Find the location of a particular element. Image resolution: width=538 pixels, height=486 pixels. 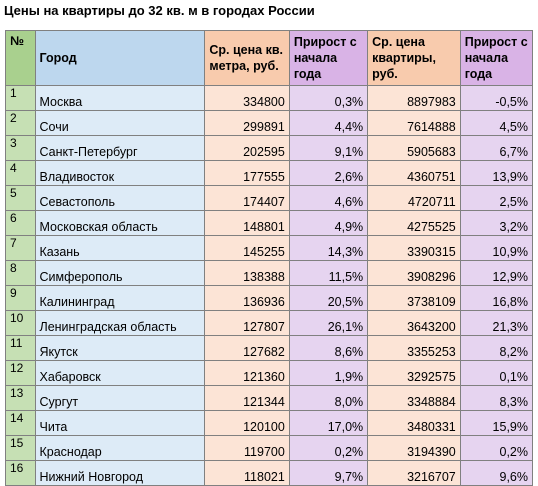

row-num: 6 is located at coordinates (20, 223).